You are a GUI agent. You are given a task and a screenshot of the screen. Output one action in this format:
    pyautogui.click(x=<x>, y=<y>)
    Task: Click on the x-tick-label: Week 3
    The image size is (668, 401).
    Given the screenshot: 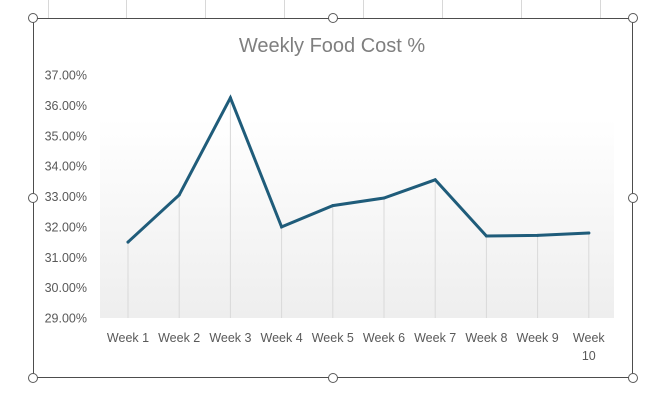 What is the action you would take?
    pyautogui.click(x=230, y=338)
    